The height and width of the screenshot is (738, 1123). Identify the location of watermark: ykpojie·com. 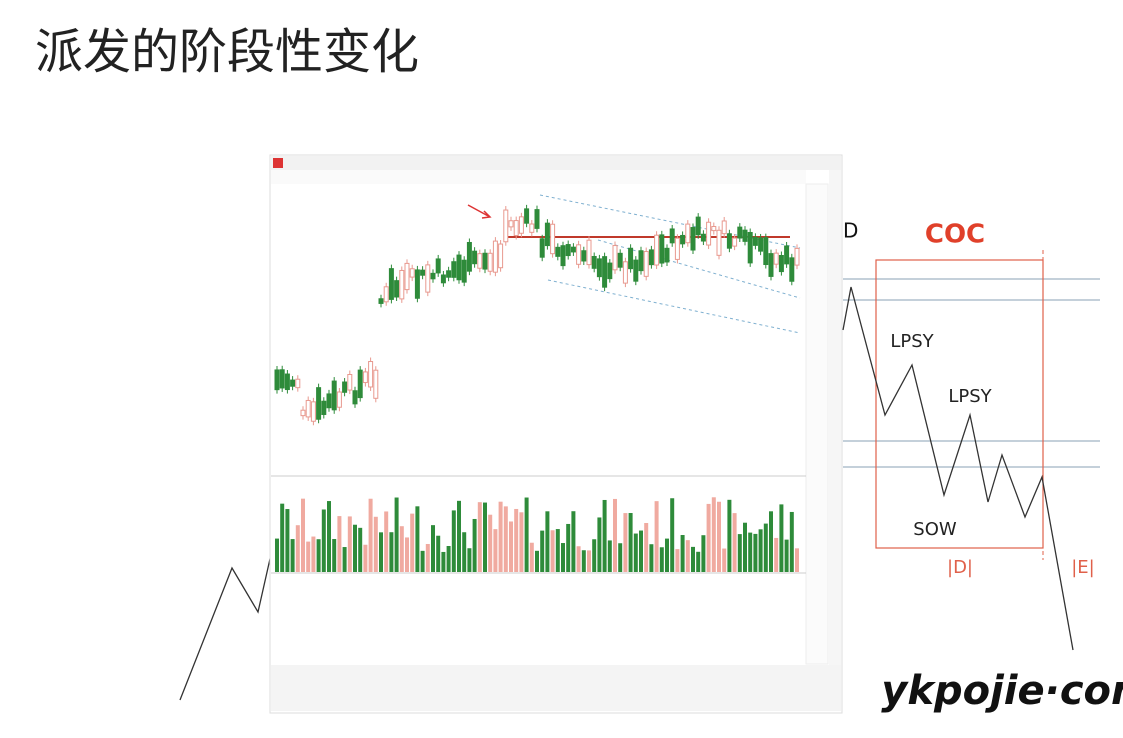
(1002, 691).